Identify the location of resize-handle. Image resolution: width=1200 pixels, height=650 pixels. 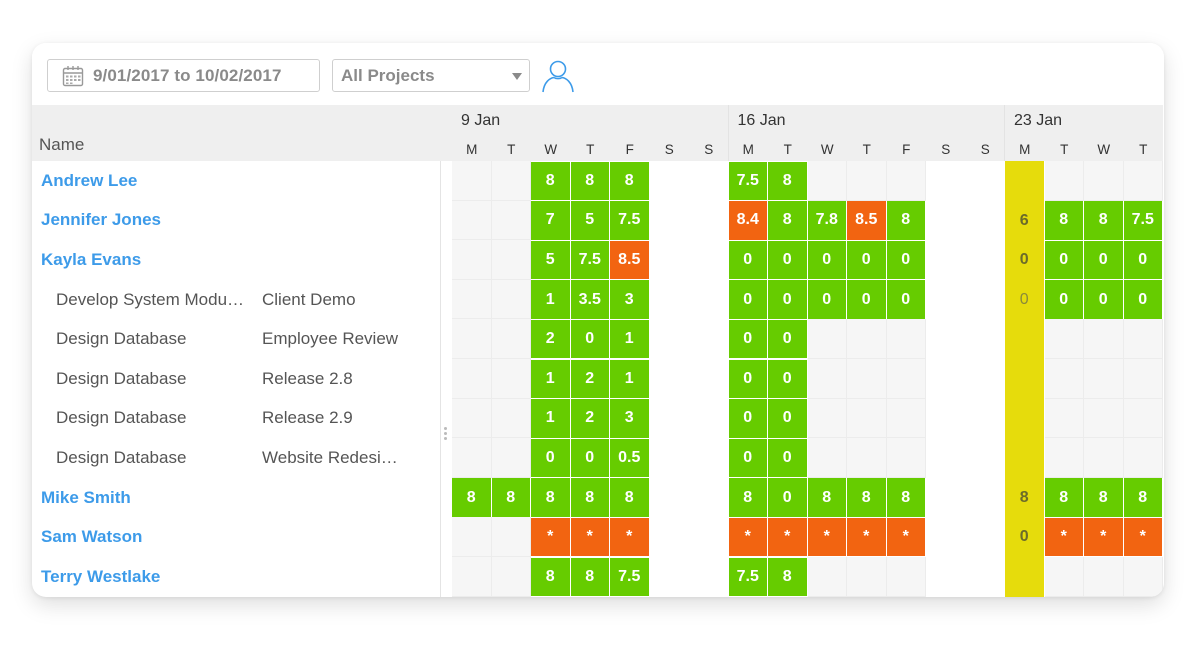
(445, 434).